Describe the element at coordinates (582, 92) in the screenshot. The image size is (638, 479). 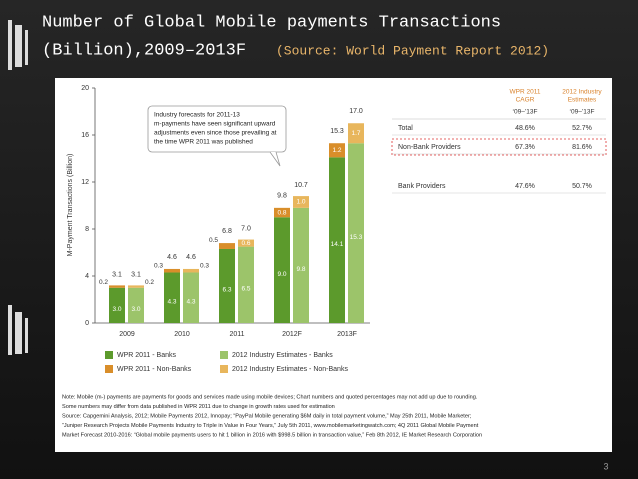
I see `table-header: 2012 Industry` at that location.